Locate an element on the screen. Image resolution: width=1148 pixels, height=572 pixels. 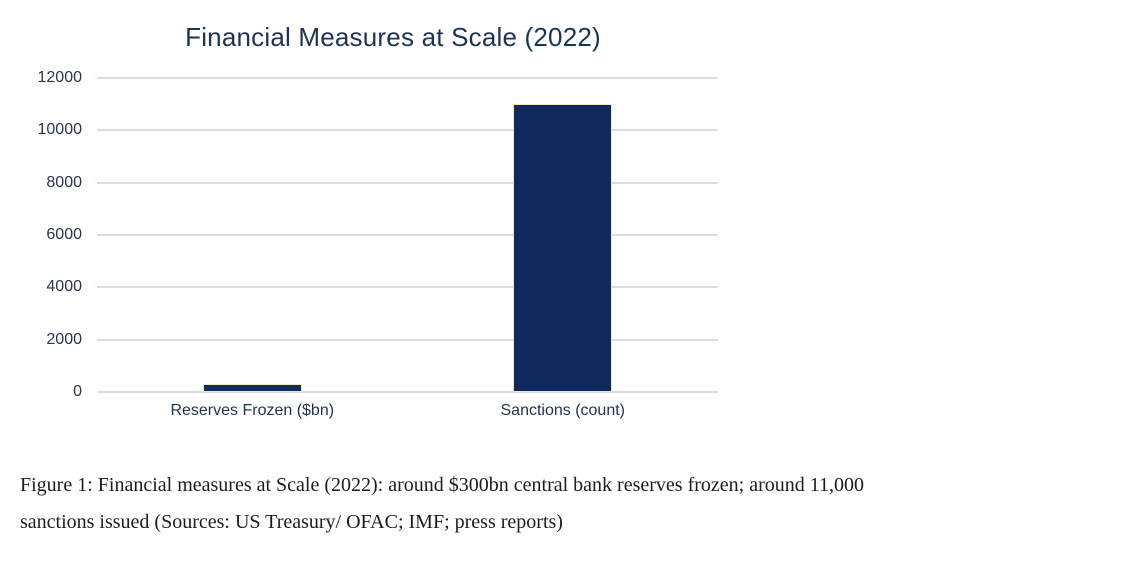
chart-title: Financial Measures at Scale (2022) is located at coordinates (393, 37).